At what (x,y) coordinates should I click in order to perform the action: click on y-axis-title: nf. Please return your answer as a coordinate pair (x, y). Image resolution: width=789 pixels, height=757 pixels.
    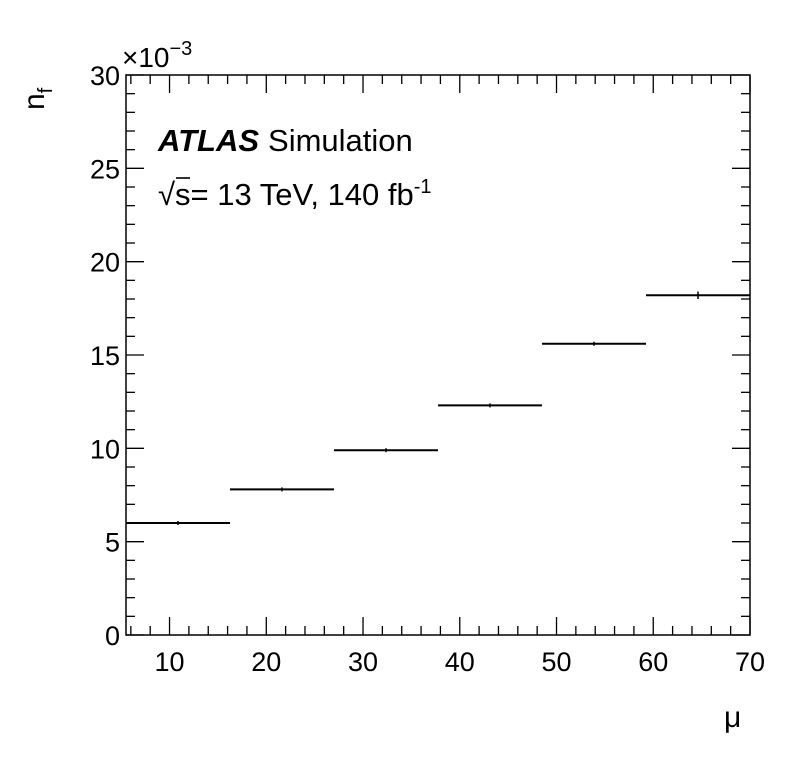
    Looking at the image, I should click on (37, 98).